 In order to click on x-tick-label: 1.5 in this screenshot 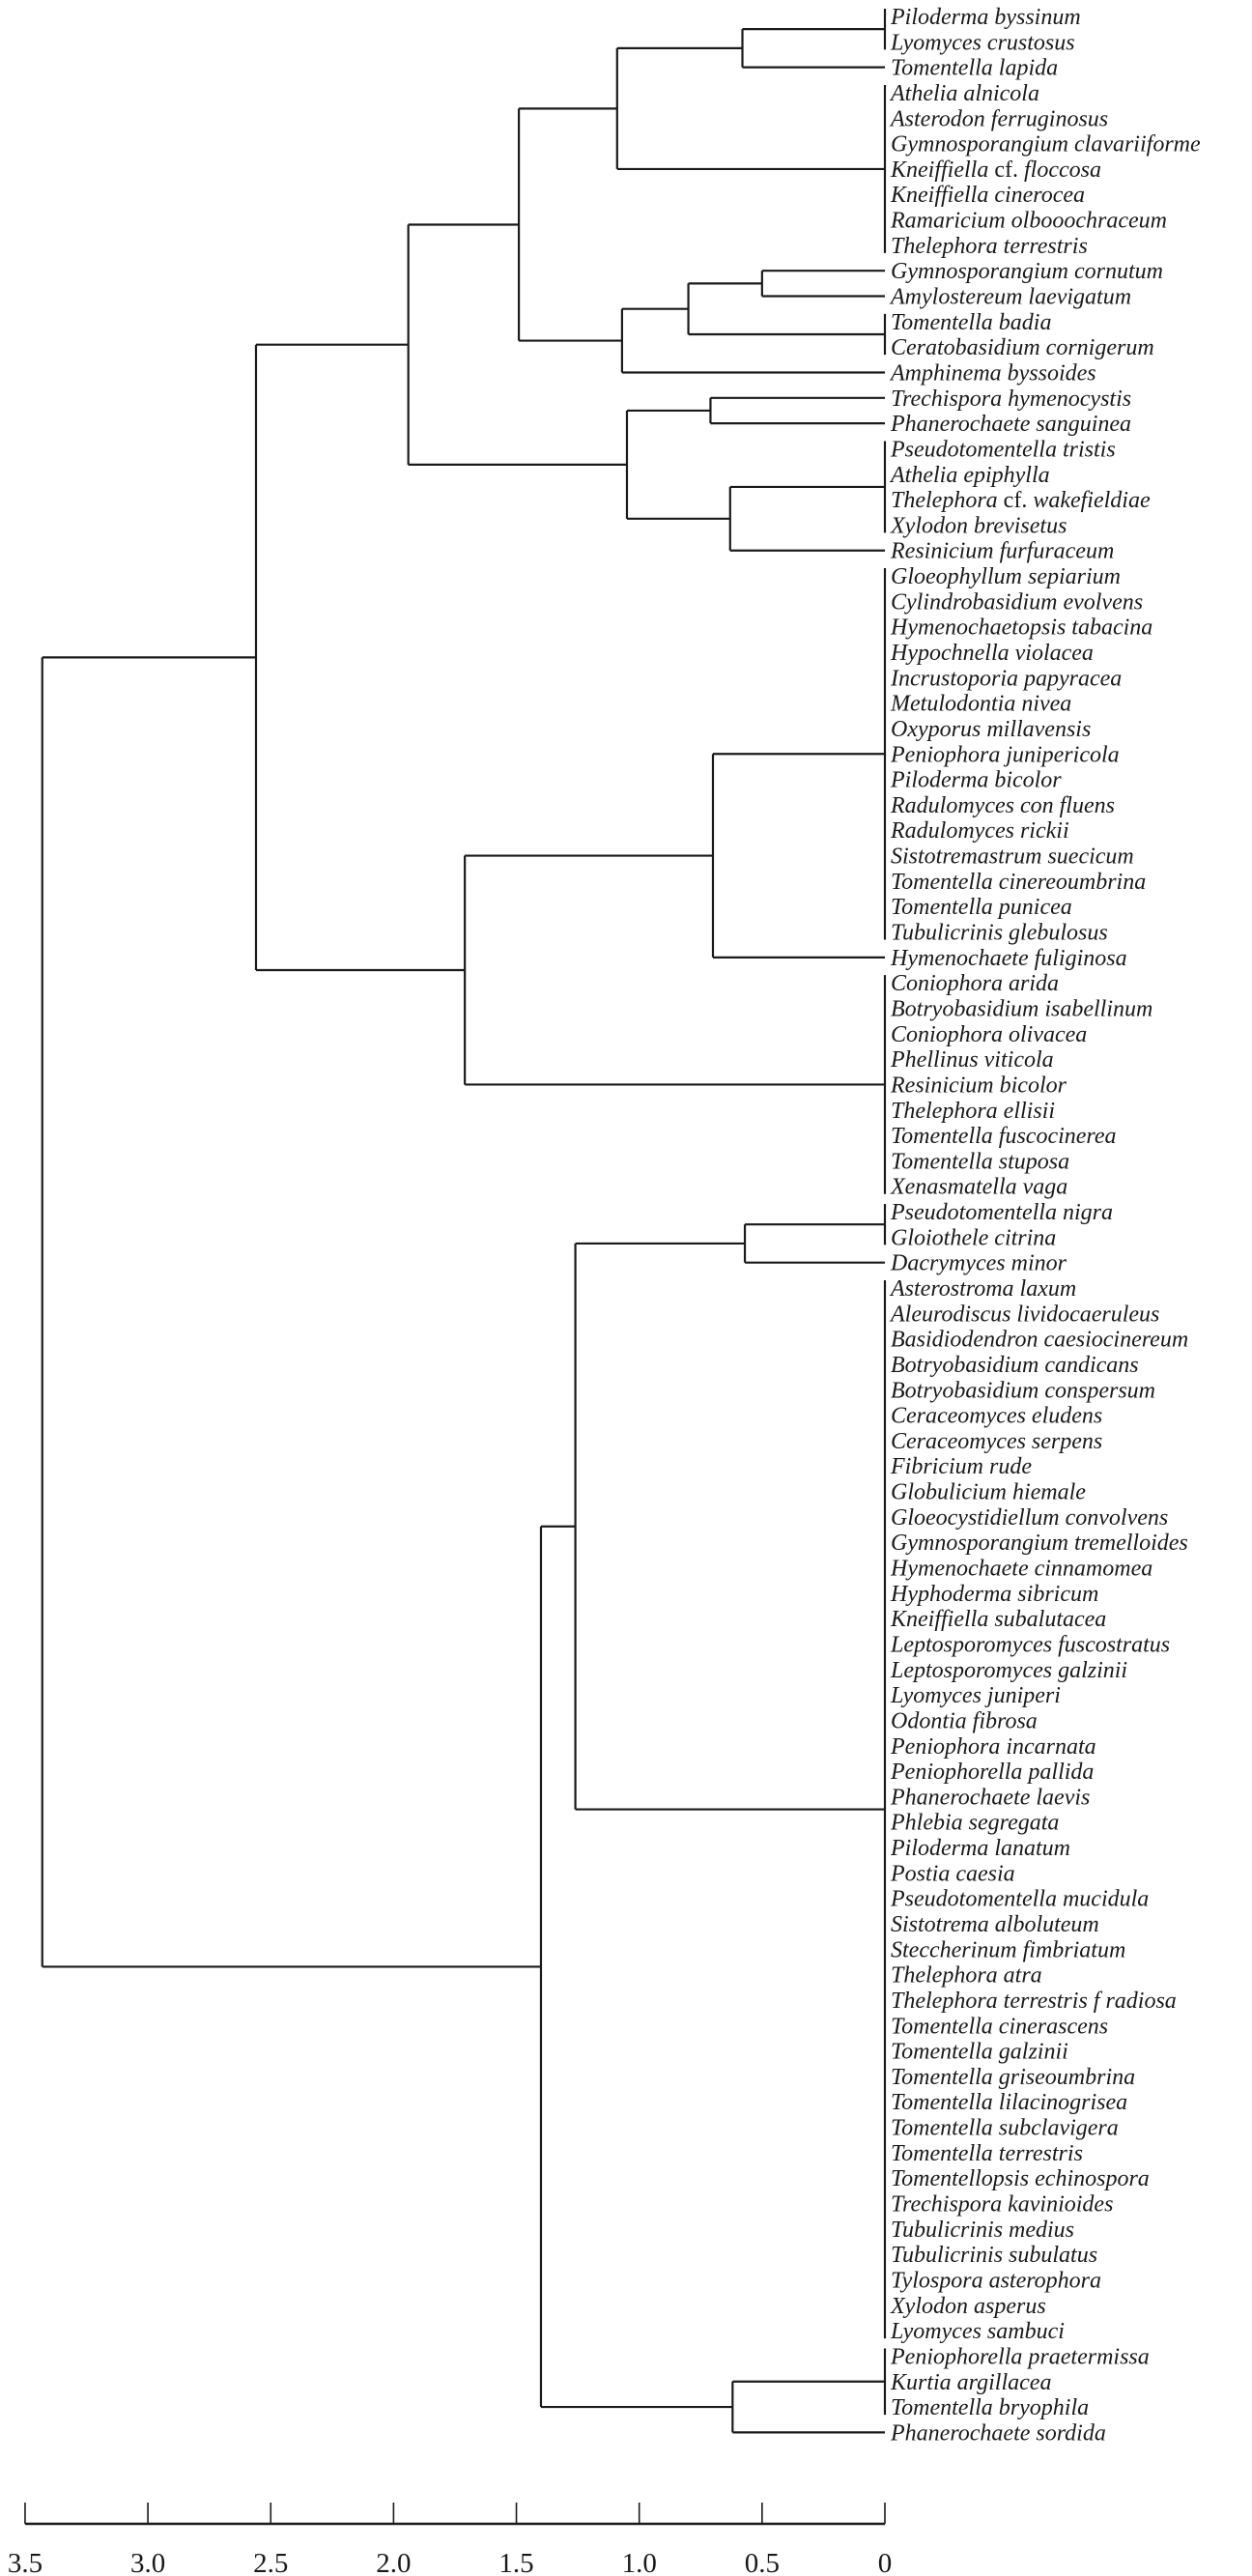, I will do `click(515, 2562)`.